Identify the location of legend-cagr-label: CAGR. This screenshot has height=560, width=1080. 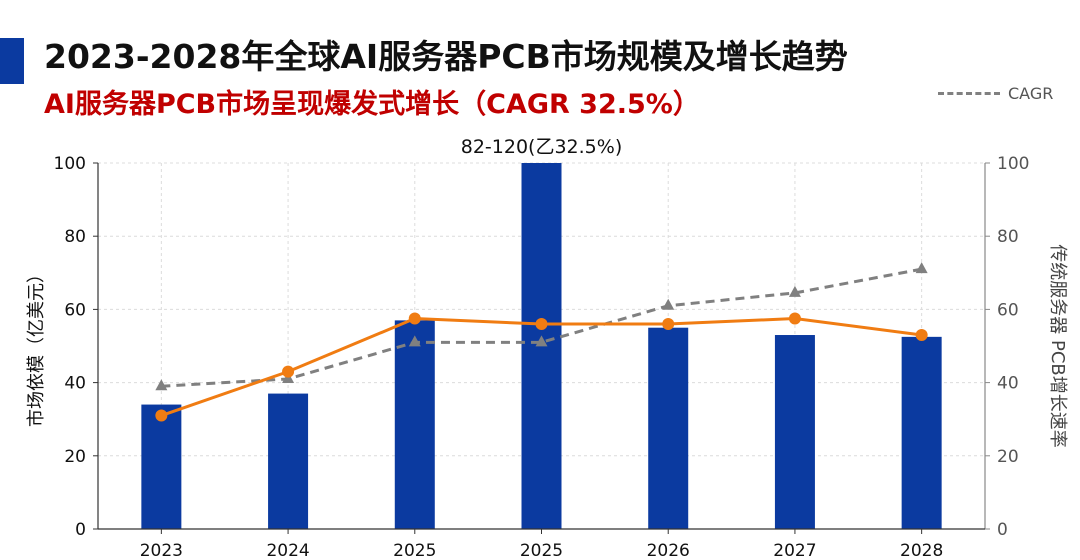
(1031, 93).